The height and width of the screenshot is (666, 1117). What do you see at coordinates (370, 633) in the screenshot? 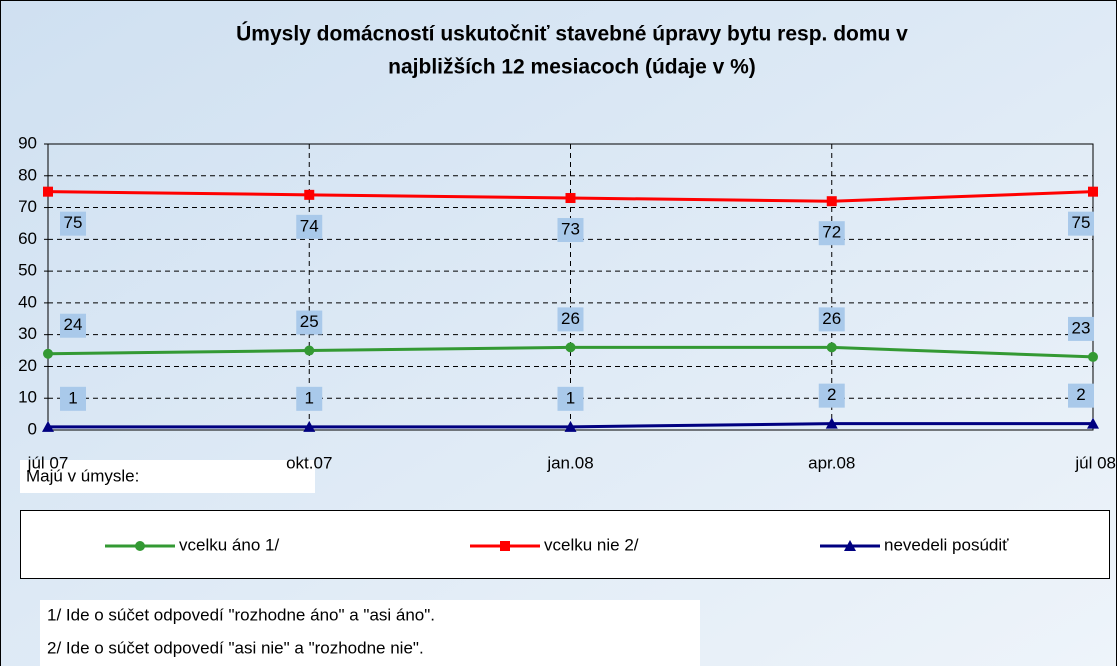
I see `notes-box` at bounding box center [370, 633].